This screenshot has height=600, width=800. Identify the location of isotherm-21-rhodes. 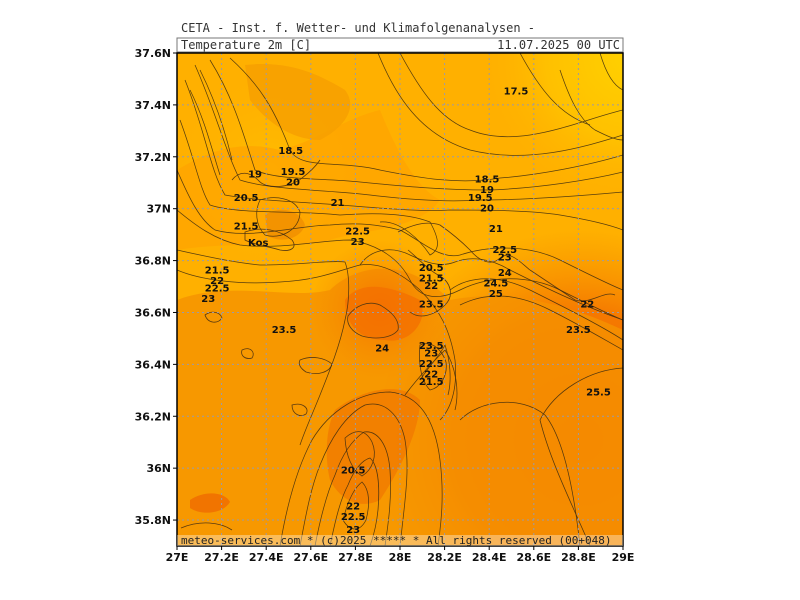
(352, 488).